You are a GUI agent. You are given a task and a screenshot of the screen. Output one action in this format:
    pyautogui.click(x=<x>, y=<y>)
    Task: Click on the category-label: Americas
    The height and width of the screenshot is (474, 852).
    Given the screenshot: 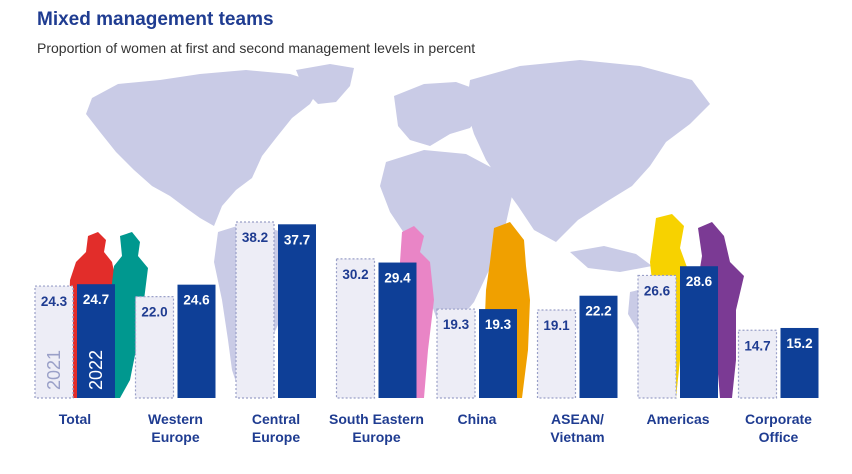 What is the action you would take?
    pyautogui.click(x=677, y=419)
    